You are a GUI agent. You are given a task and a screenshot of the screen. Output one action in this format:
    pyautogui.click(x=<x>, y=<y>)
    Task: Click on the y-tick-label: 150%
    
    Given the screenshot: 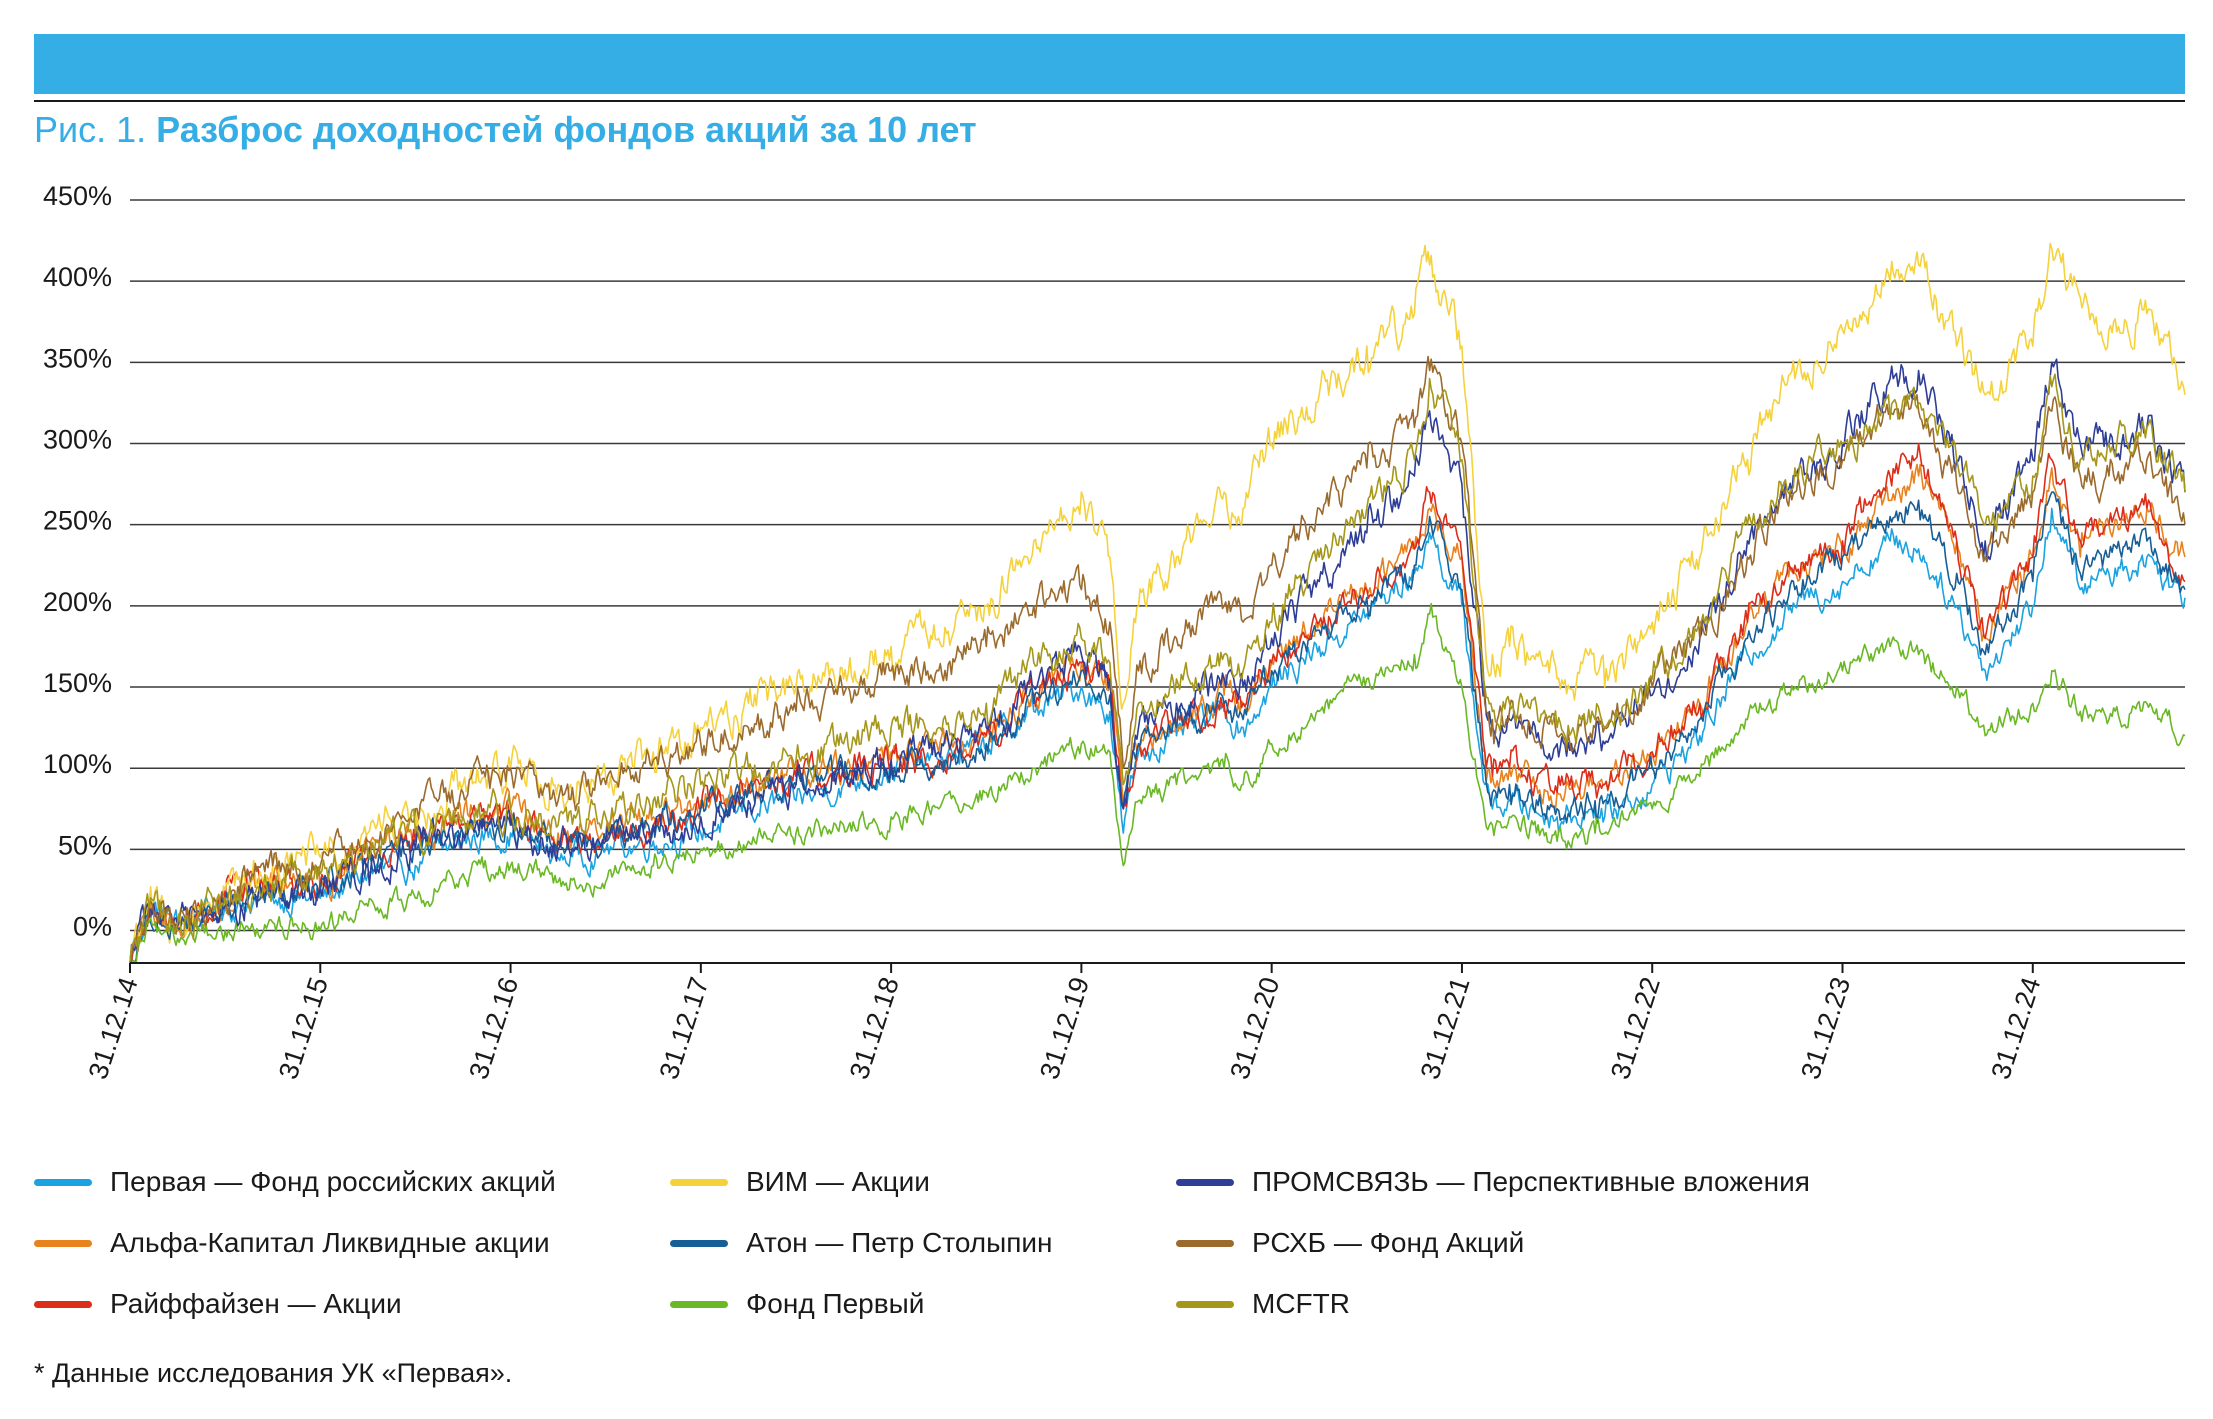 What is the action you would take?
    pyautogui.click(x=77, y=683)
    